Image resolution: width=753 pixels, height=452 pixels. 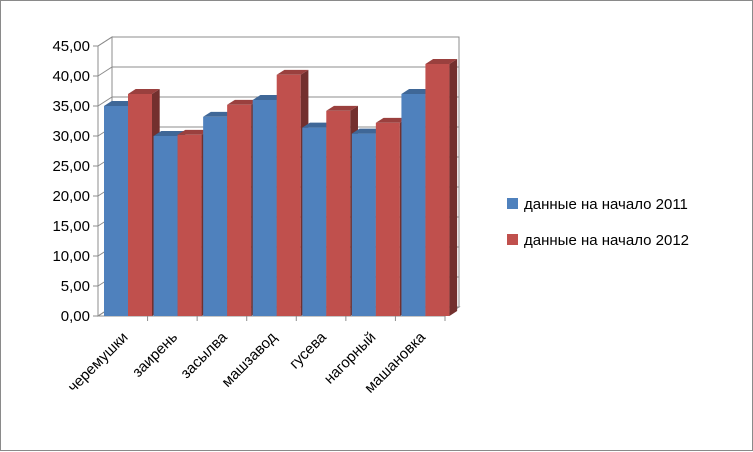 What do you see at coordinates (71, 166) in the screenshot?
I see `y-tick-label: 25,00` at bounding box center [71, 166].